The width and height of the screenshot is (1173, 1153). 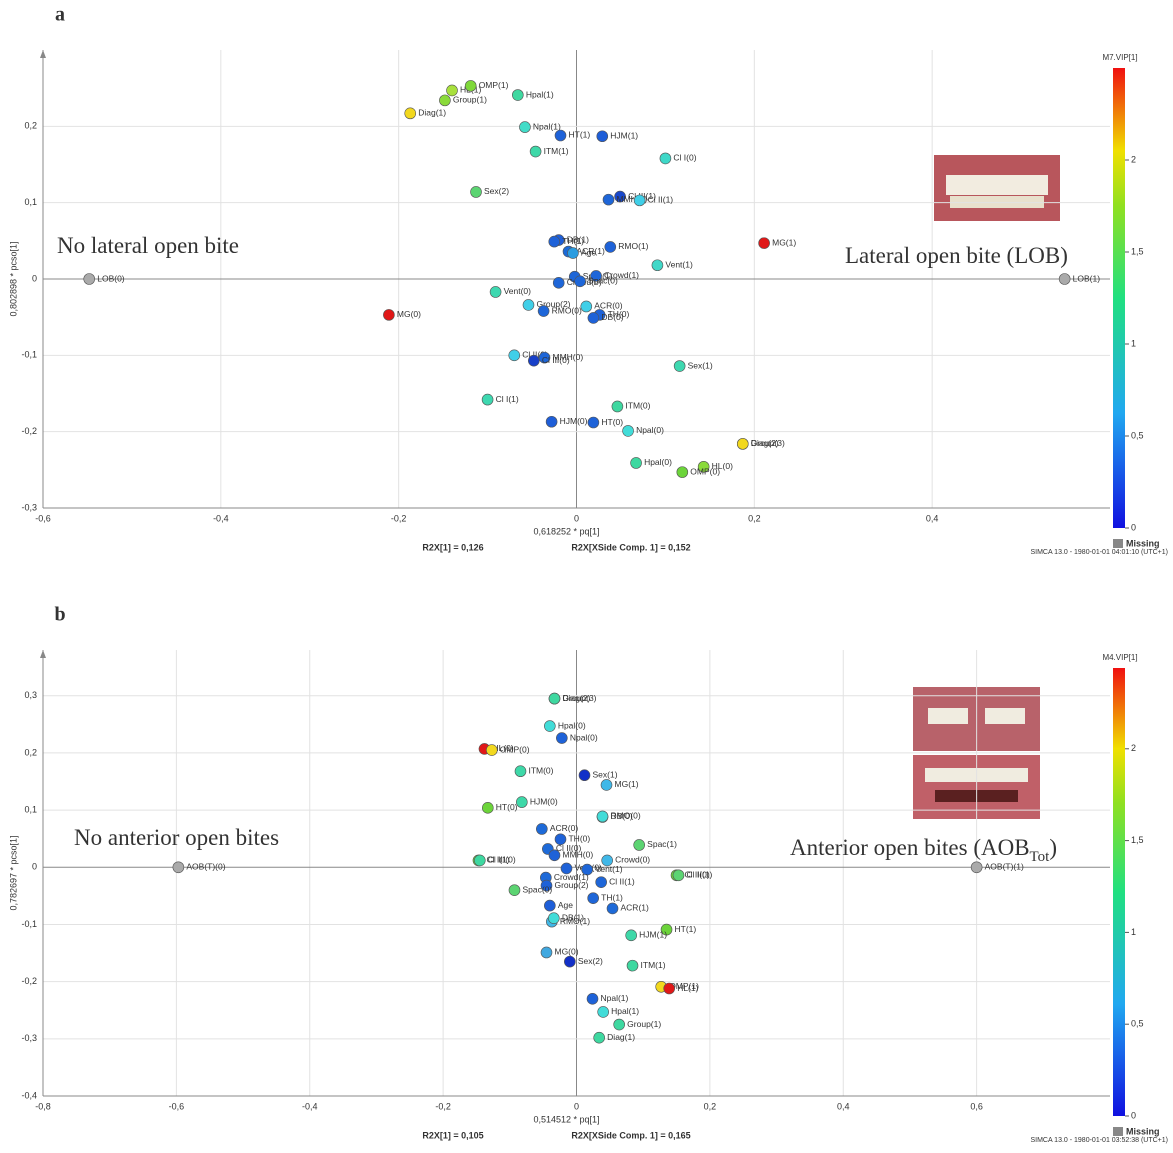 I want to click on footnote: R2X[XSide Comp. 1] = 0,152, so click(x=630, y=547).